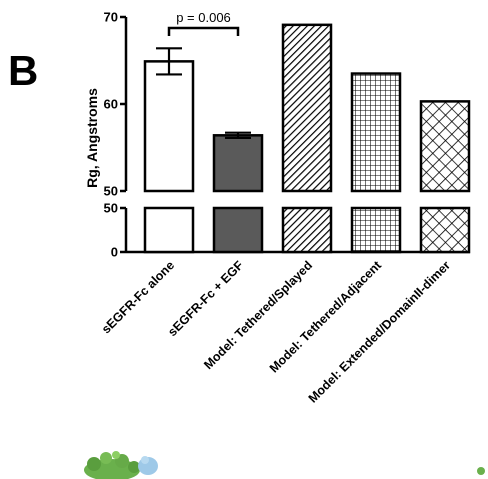 The image size is (488, 479). I want to click on significance-bracket: p = 0.006, so click(203, 23).